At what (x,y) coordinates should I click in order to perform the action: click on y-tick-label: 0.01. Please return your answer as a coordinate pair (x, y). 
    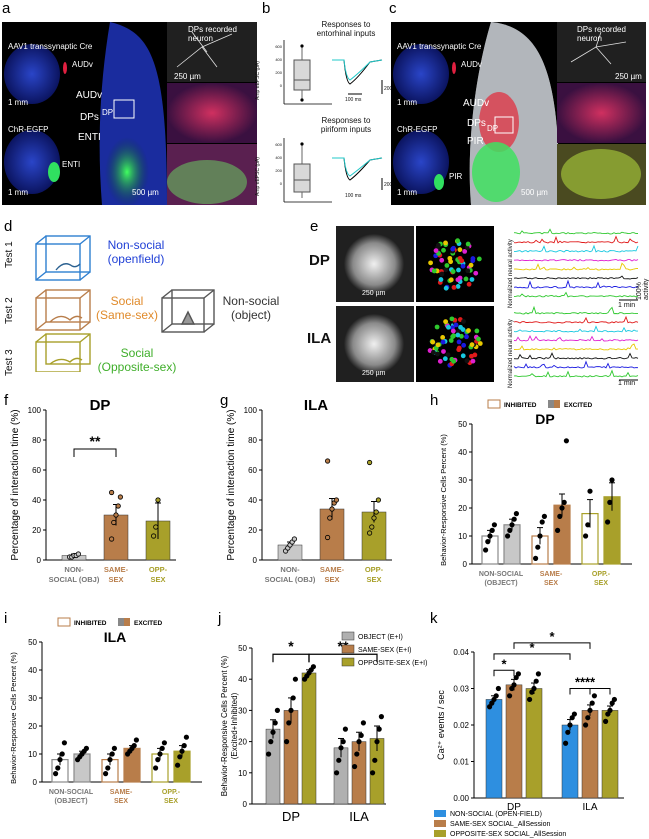
    Looking at the image, I should click on (461, 762).